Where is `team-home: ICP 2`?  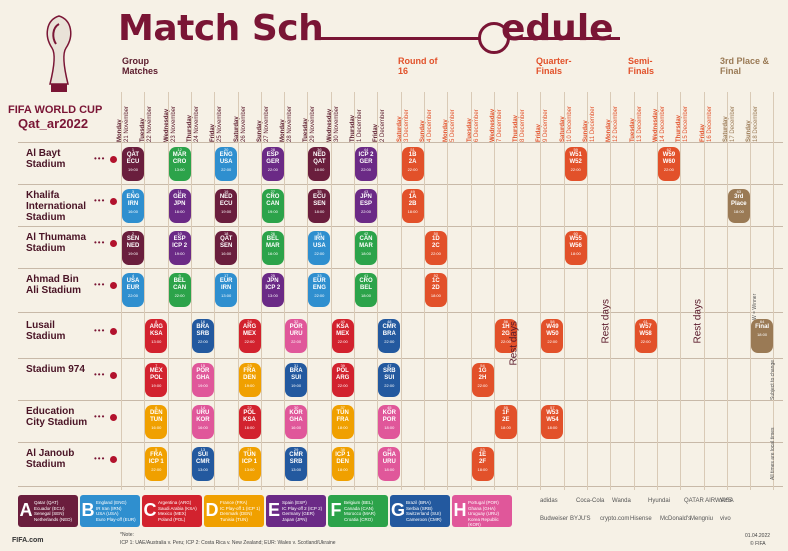
team-home: ICP 2 is located at coordinates (366, 155).